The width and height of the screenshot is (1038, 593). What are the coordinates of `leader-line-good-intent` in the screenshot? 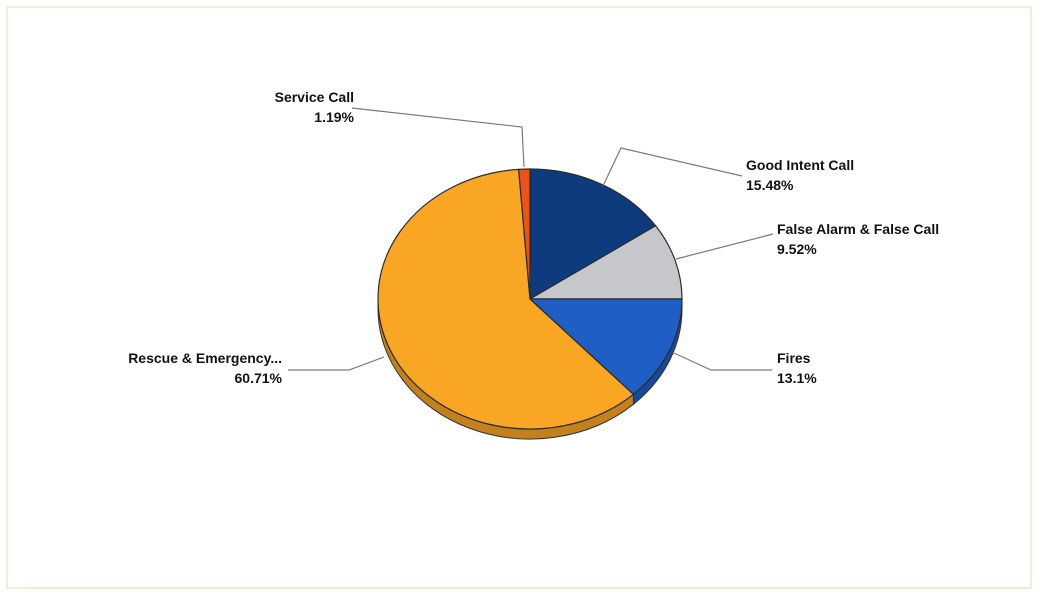 It's located at (672, 167).